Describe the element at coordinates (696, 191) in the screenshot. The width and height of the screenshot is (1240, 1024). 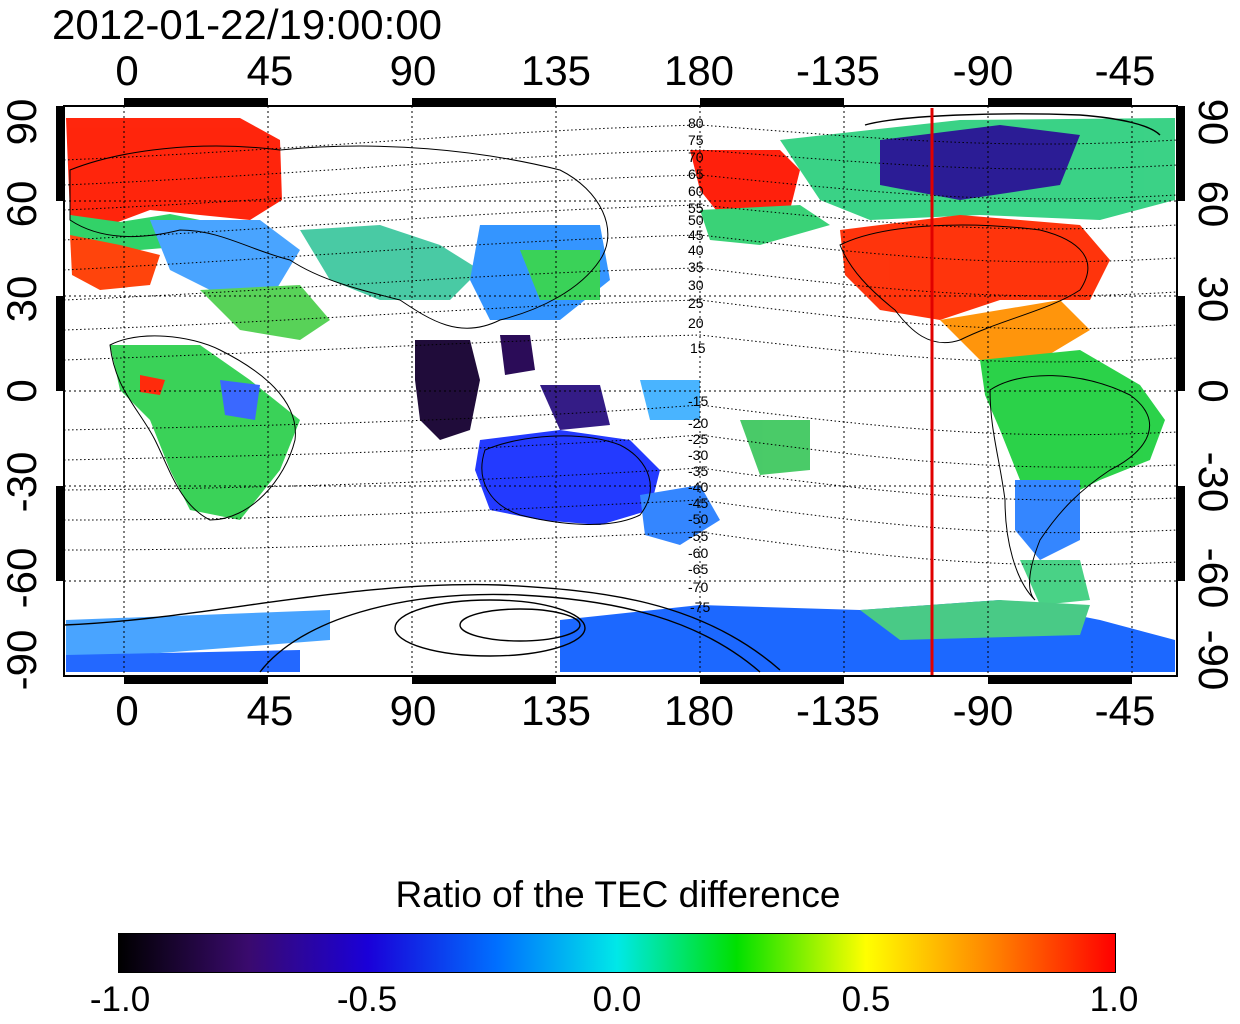
I see `svg-text: 60` at that location.